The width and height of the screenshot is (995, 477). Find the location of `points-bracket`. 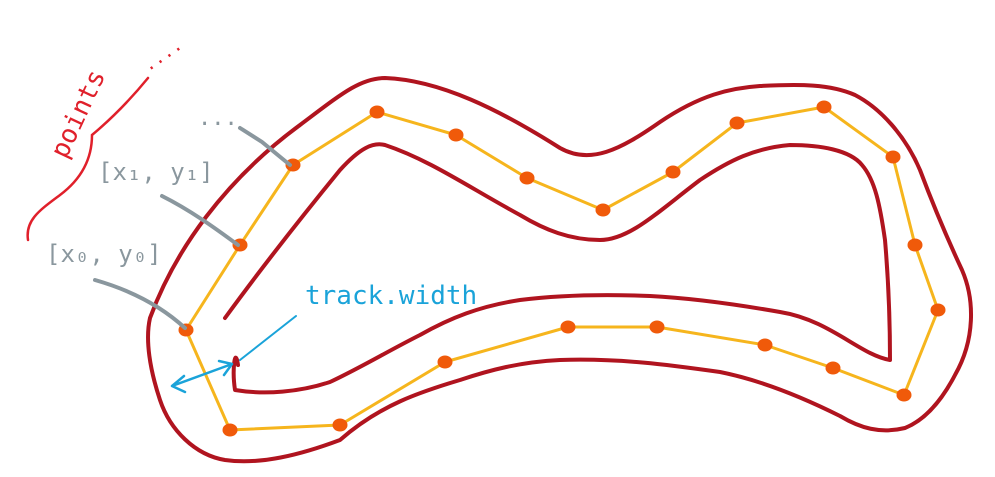

points-bracket is located at coordinates (88, 159).